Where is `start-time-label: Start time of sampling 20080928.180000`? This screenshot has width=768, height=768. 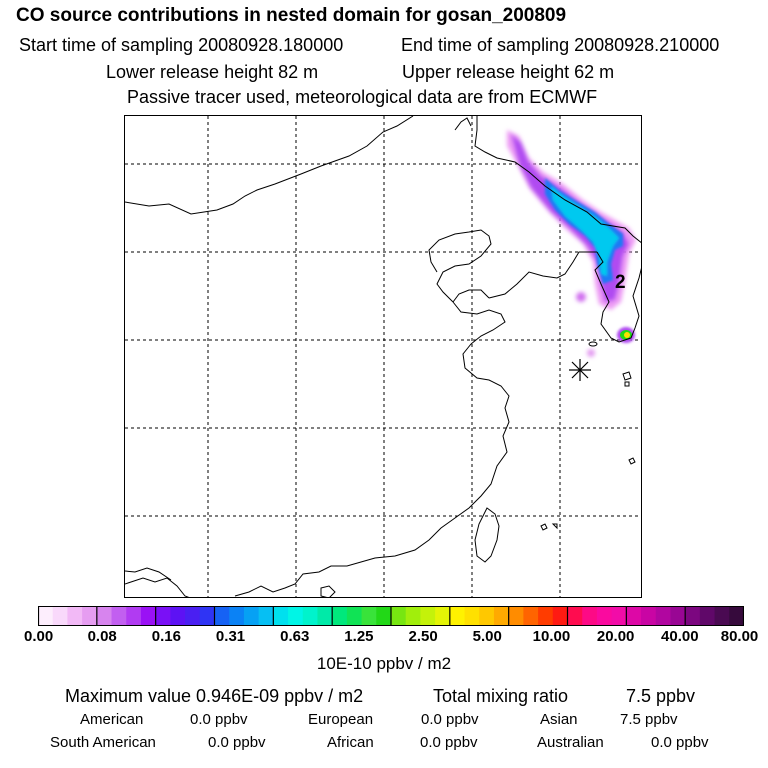 start-time-label: Start time of sampling 20080928.180000 is located at coordinates (181, 45).